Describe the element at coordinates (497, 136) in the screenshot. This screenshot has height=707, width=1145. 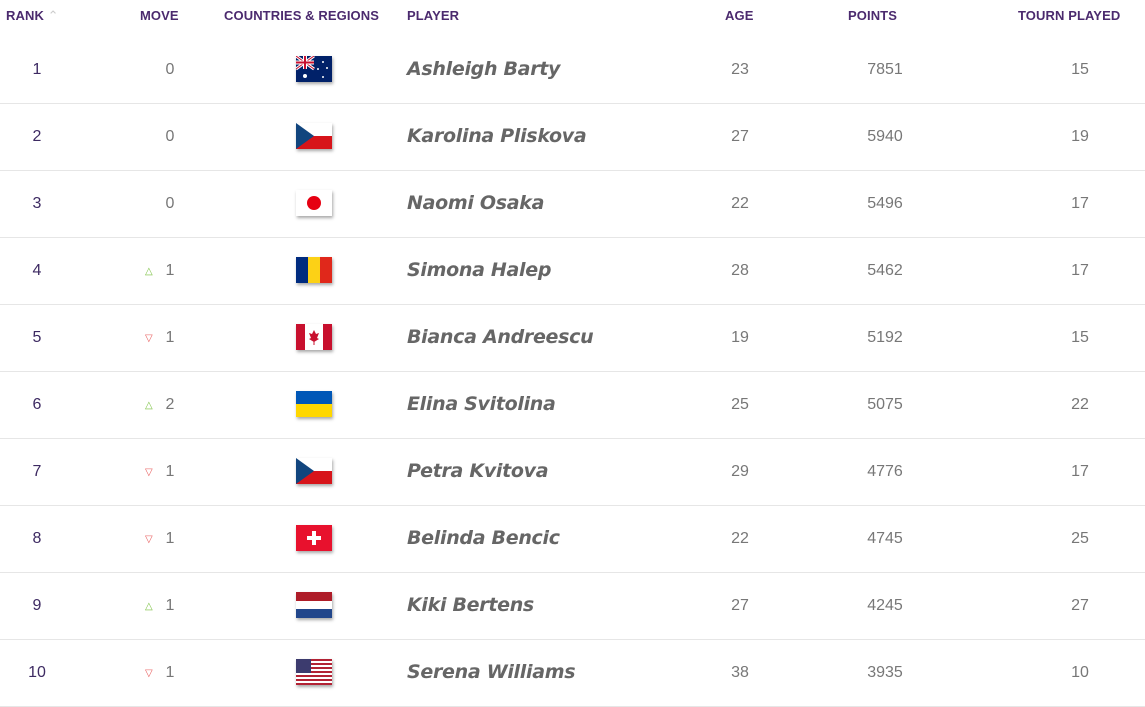
I see `player-name-link: Karolina Pliskova` at that location.